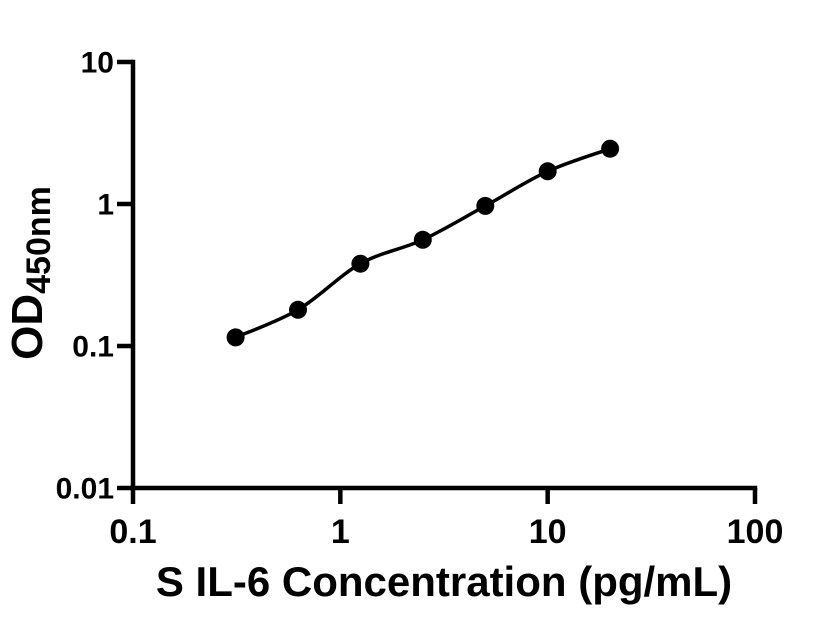  Describe the element at coordinates (39, 240) in the screenshot. I see `y-axis-title-subscript: 450nm` at that location.